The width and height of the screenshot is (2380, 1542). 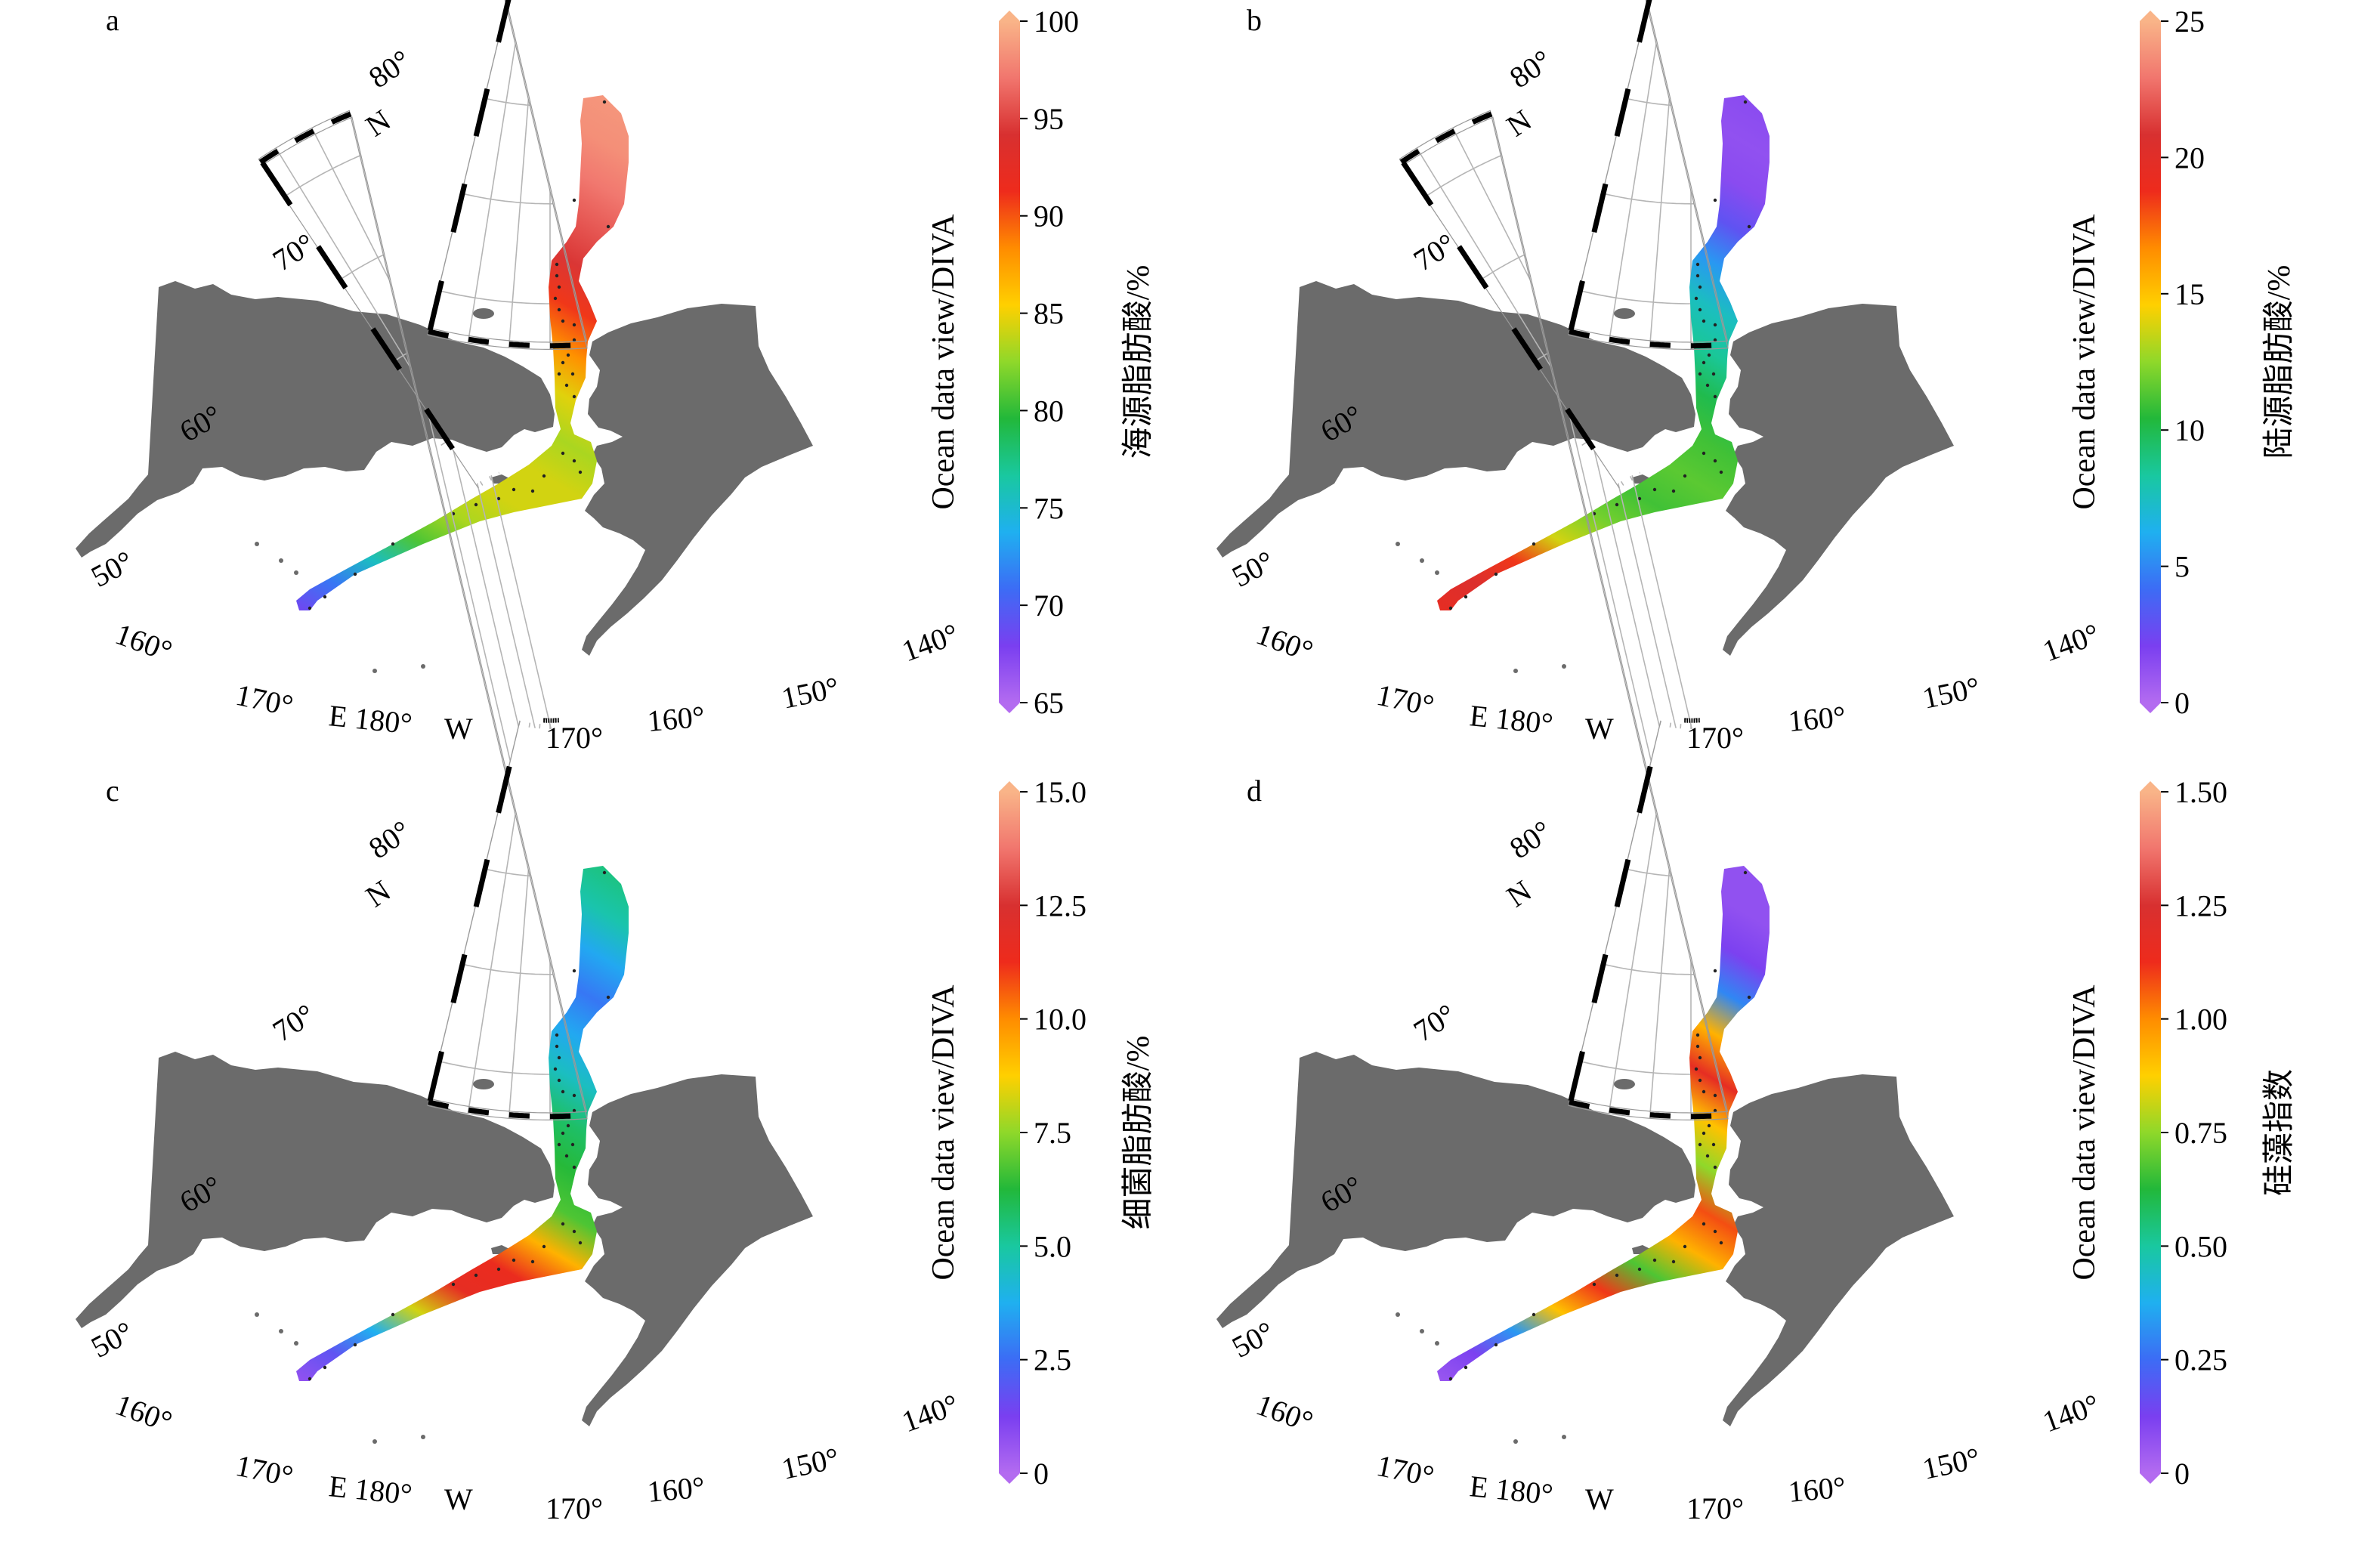 I want to click on land-alaska, so click(x=1838, y=480).